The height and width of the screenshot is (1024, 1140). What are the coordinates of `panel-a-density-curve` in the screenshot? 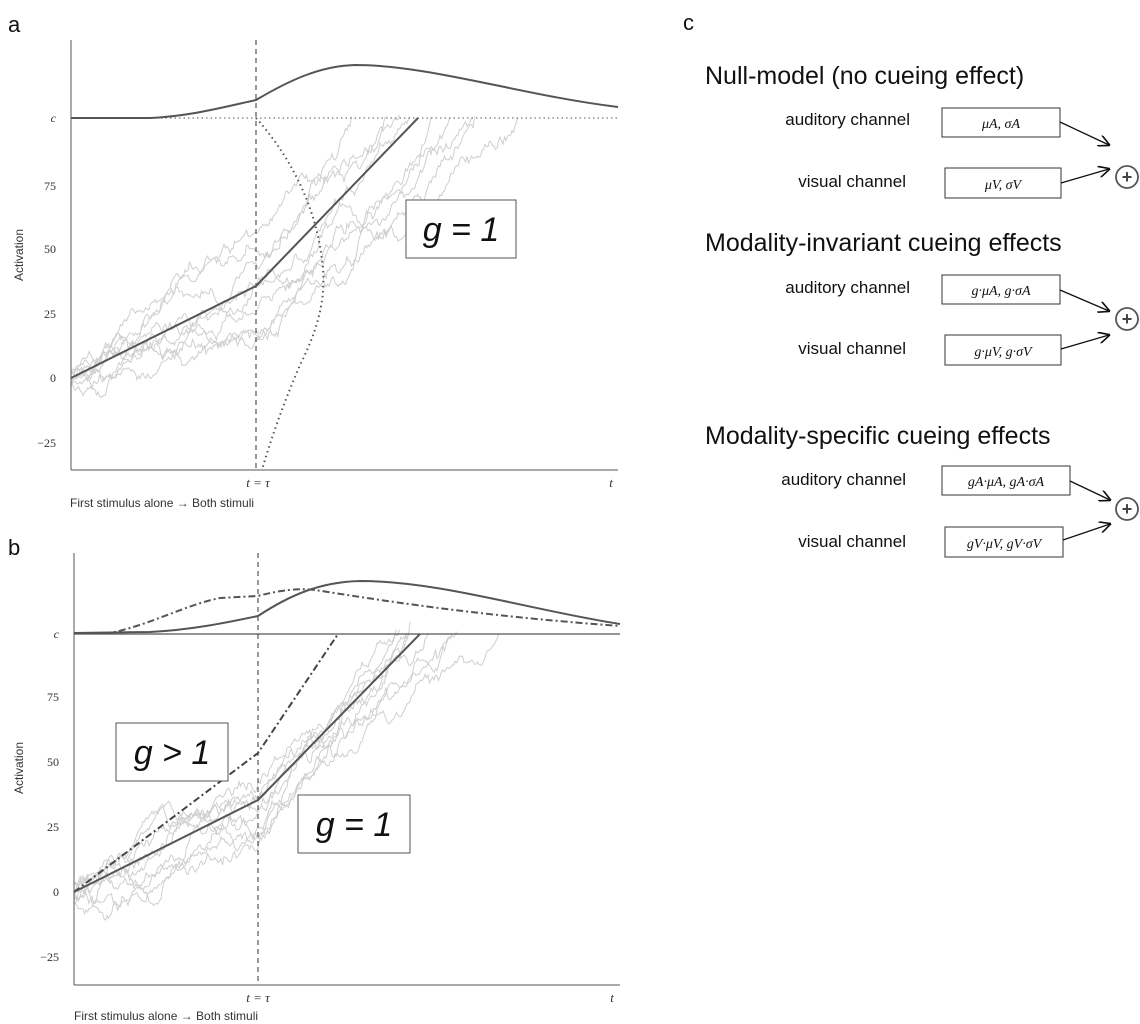 It's located at (345, 91).